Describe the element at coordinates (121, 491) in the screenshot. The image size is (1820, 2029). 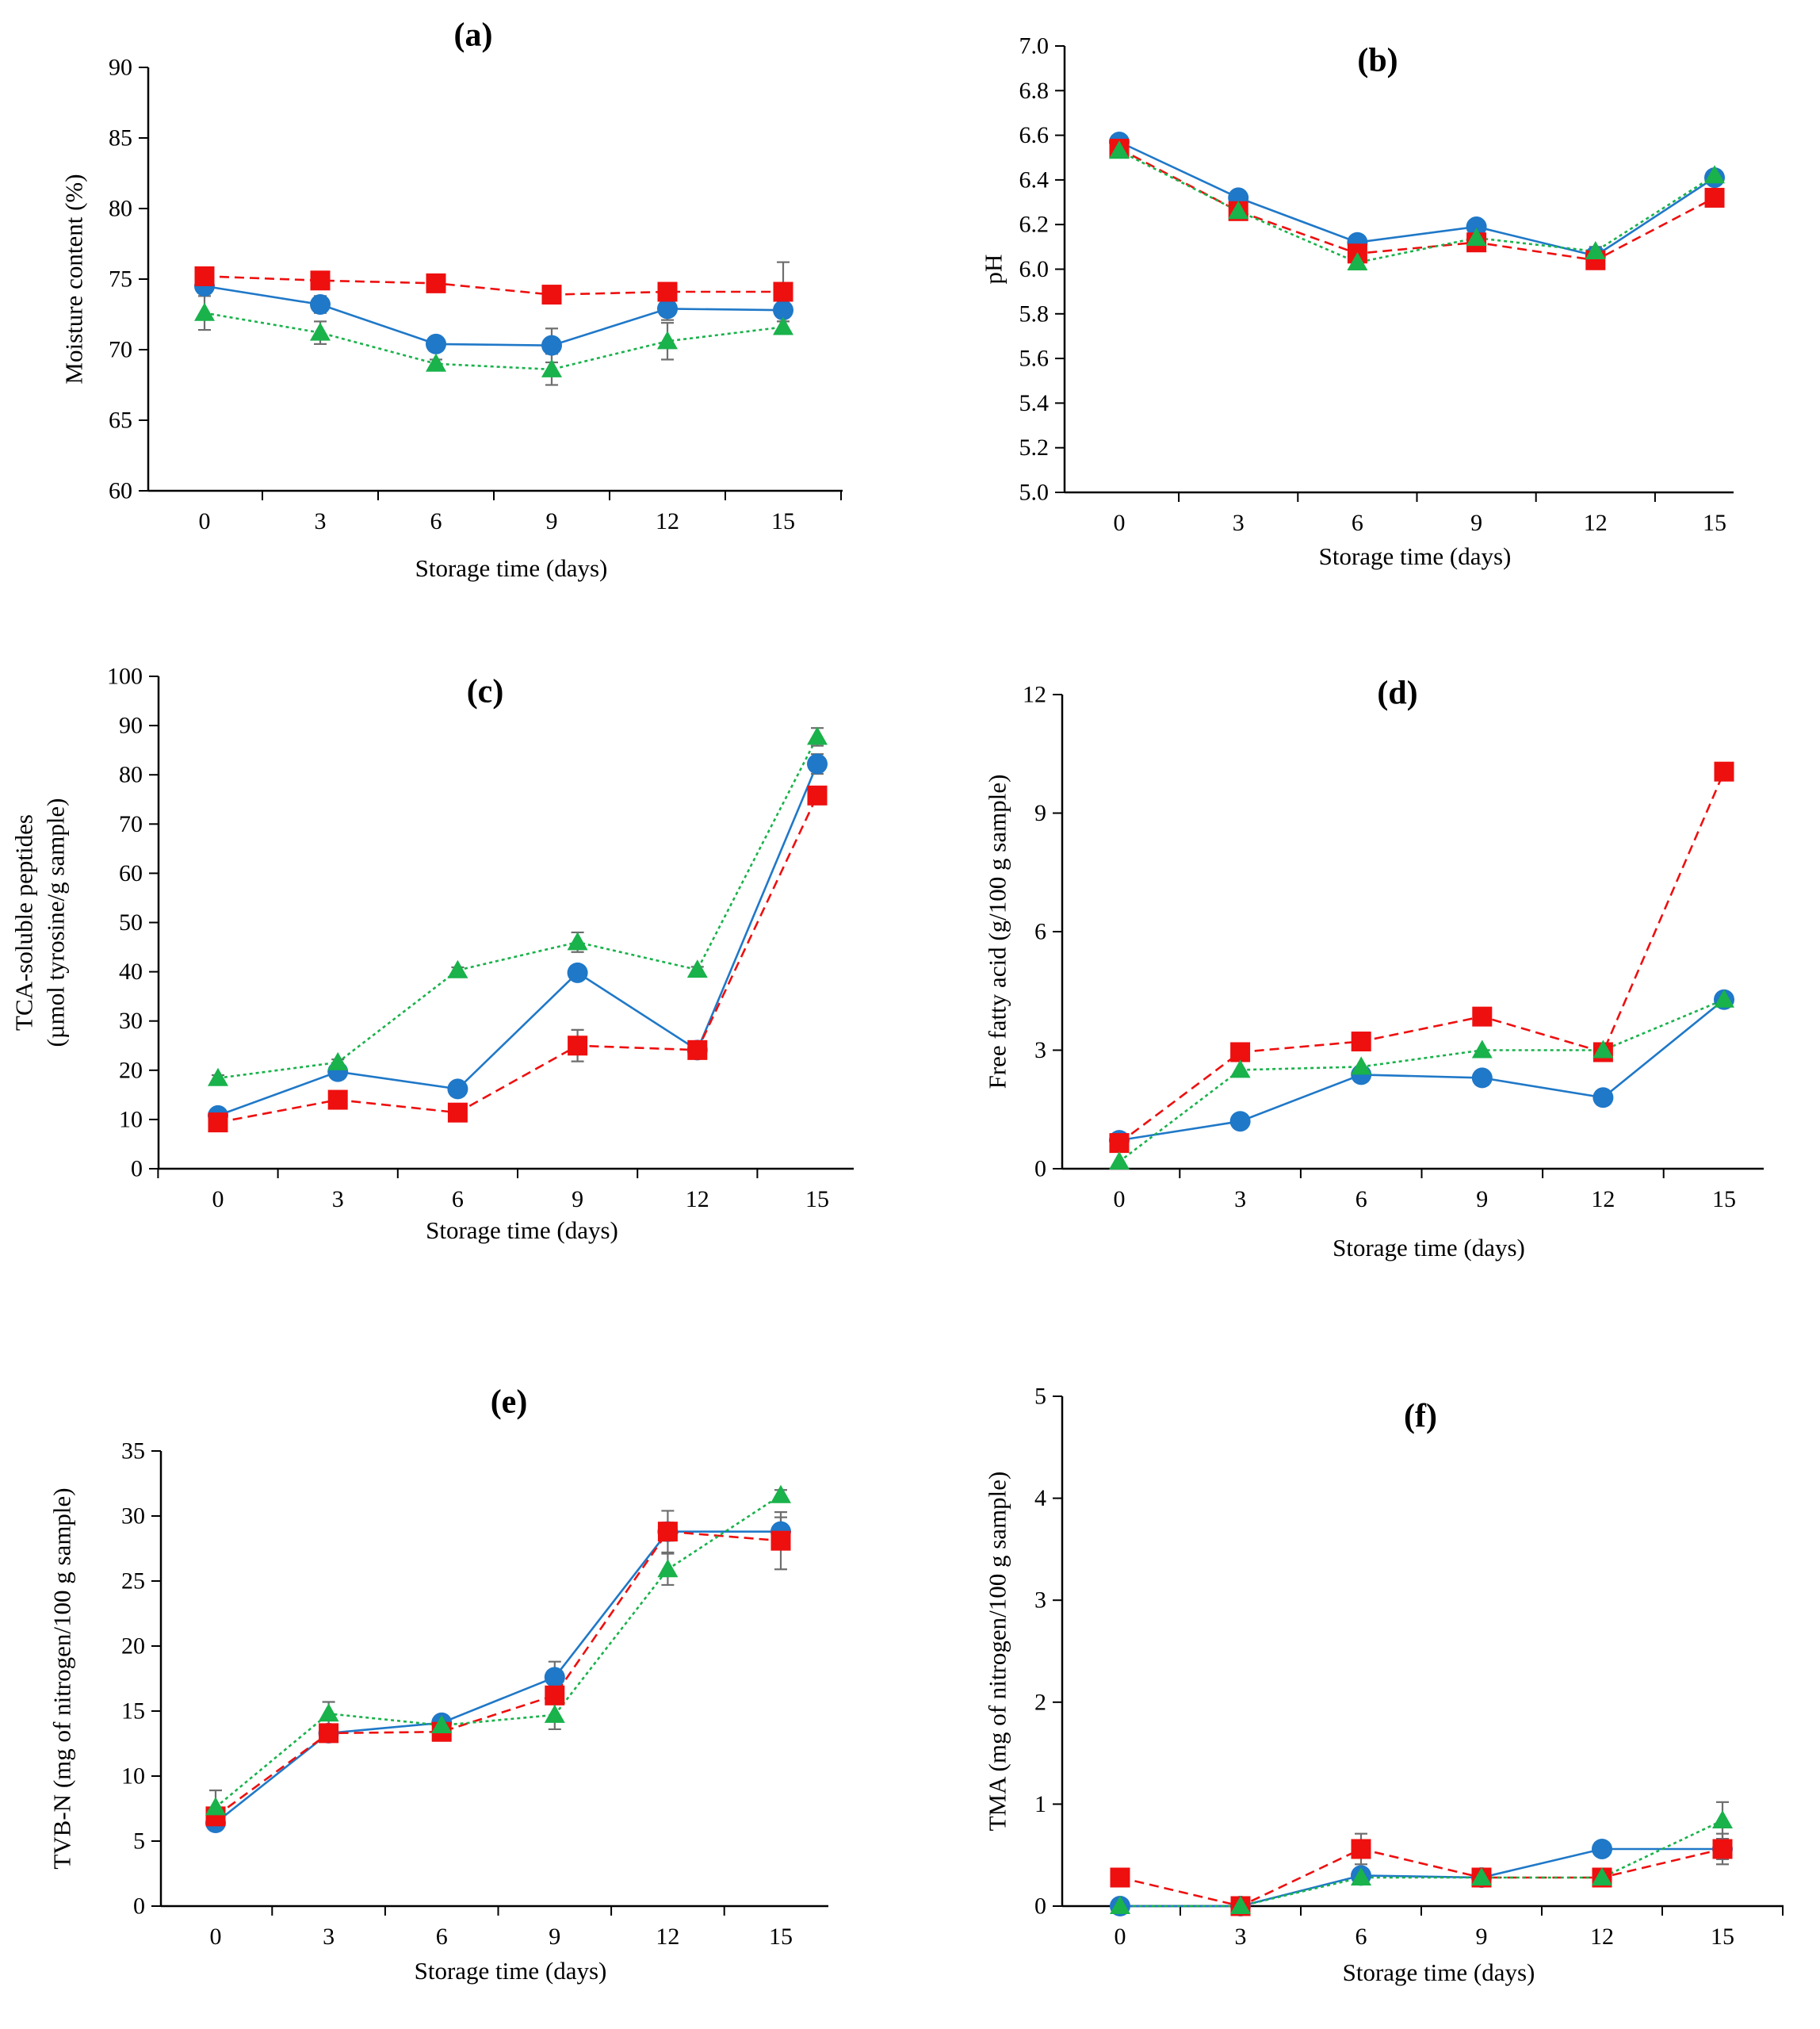
I see `y-tick-label: 60` at that location.